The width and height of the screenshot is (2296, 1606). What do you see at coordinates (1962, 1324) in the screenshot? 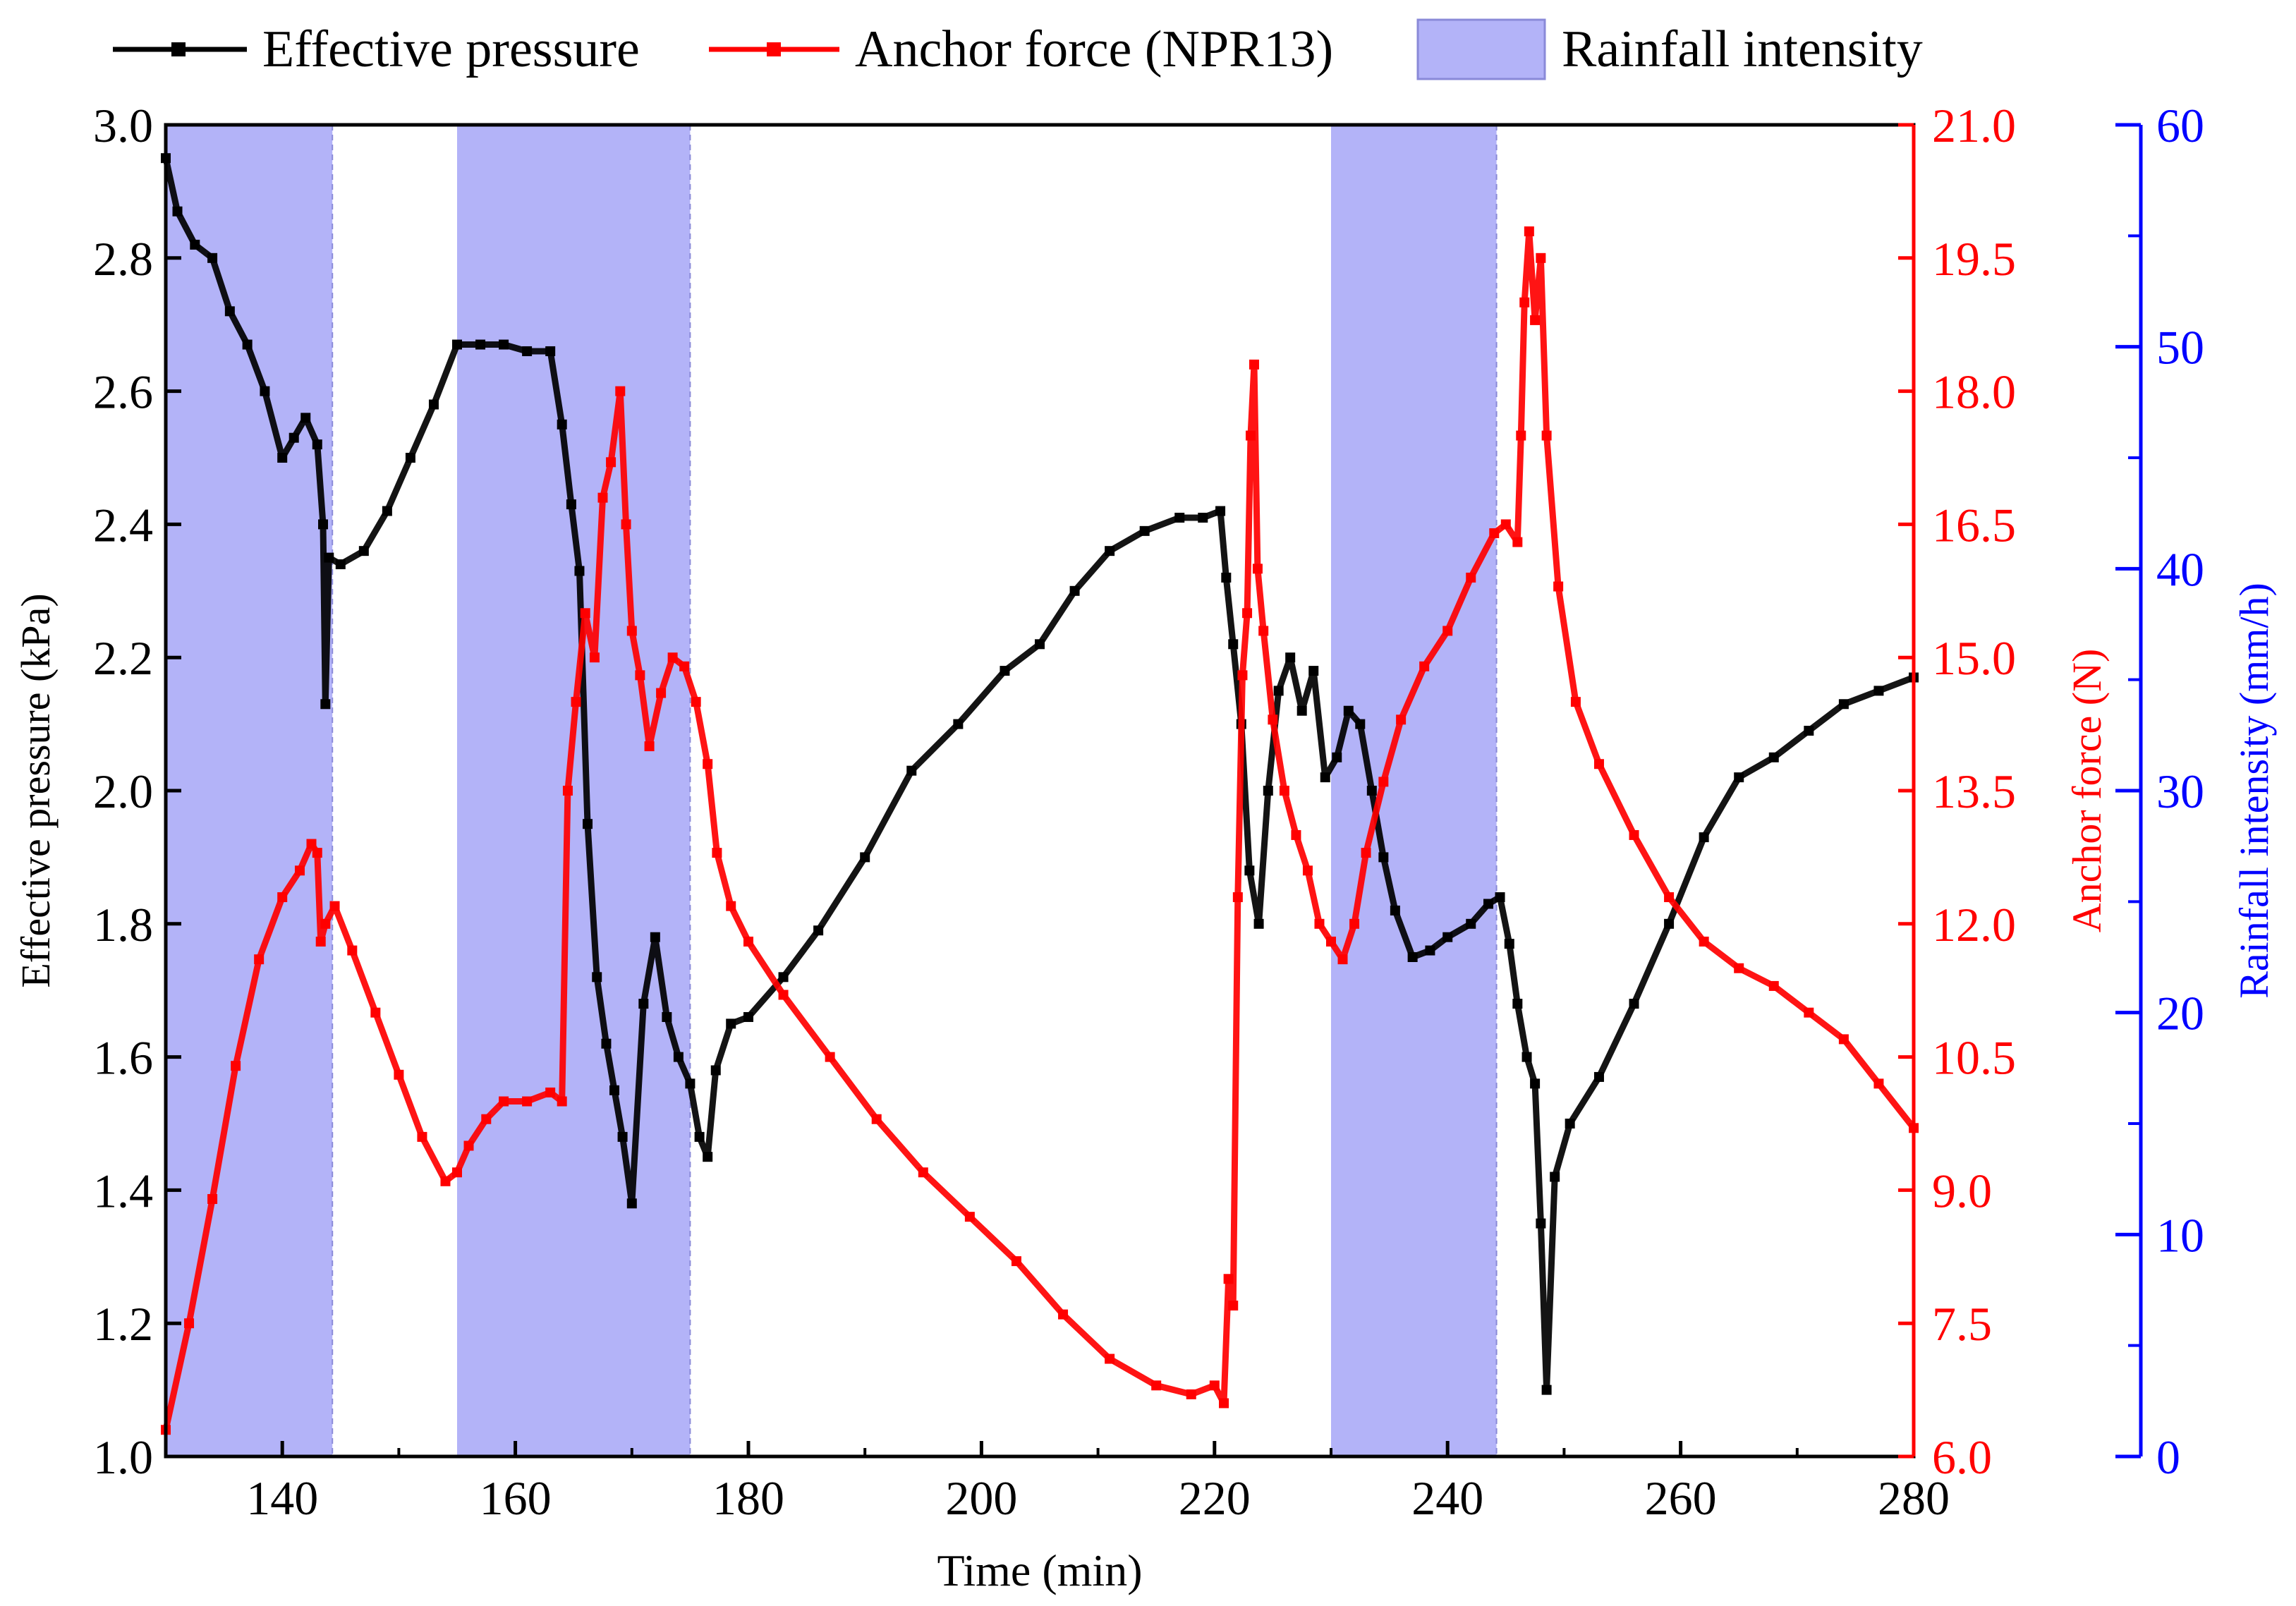
I see `right-tick-label: 7.5` at bounding box center [1962, 1324].